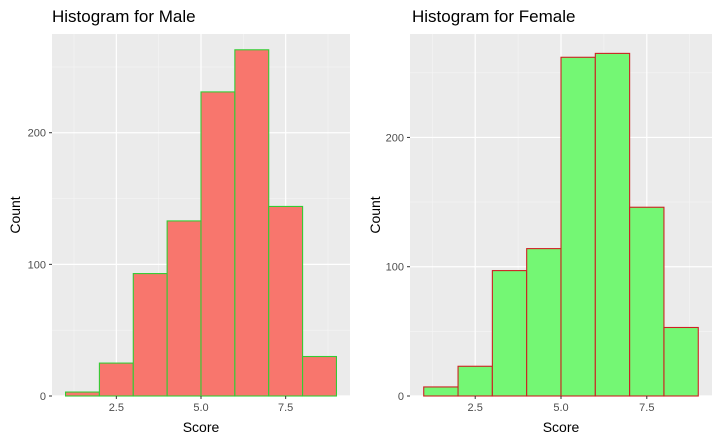 The width and height of the screenshot is (718, 445). Describe the element at coordinates (375, 214) in the screenshot. I see `female-y-axis-title: Count` at that location.